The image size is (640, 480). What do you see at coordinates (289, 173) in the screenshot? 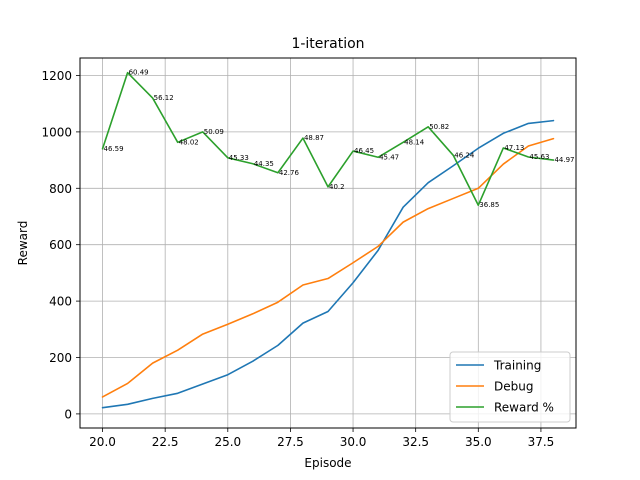
I see `point-label: 42.76` at bounding box center [289, 173].